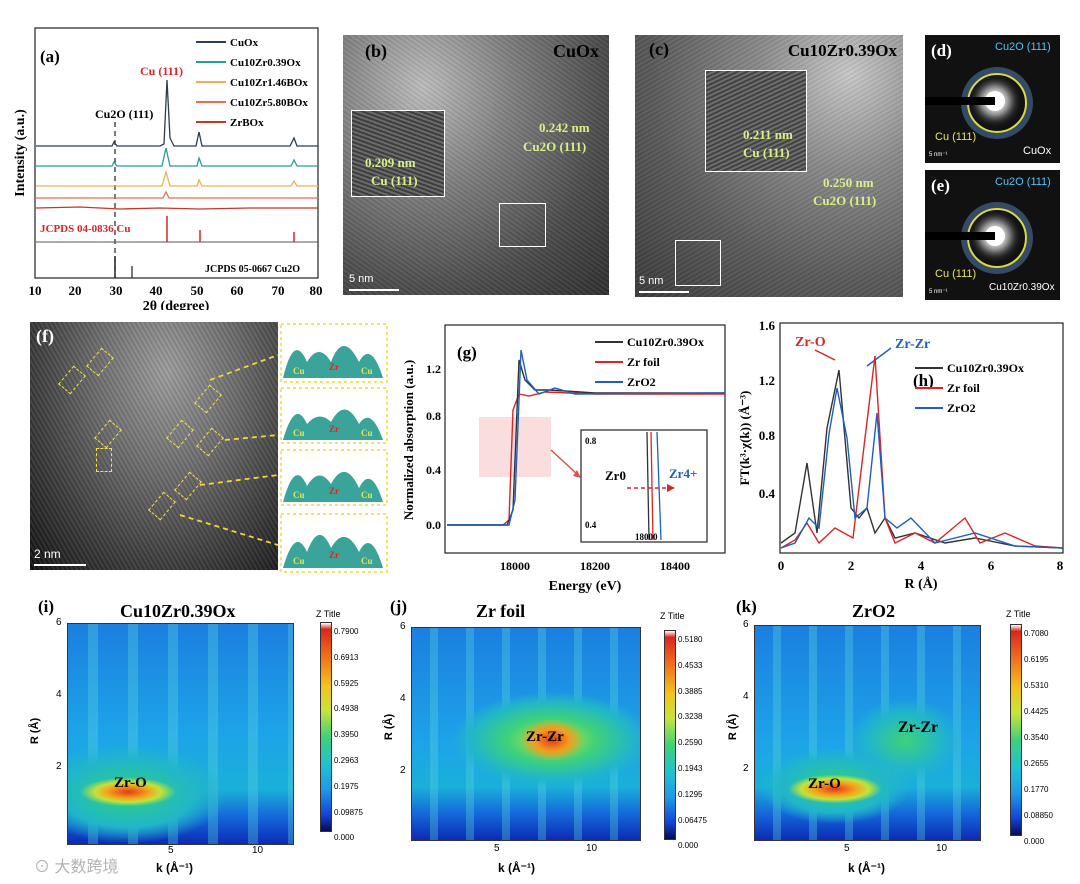 This screenshot has height=884, width=1080. What do you see at coordinates (683, 473) in the screenshot?
I see `inset-zr4: Zr4+` at bounding box center [683, 473].